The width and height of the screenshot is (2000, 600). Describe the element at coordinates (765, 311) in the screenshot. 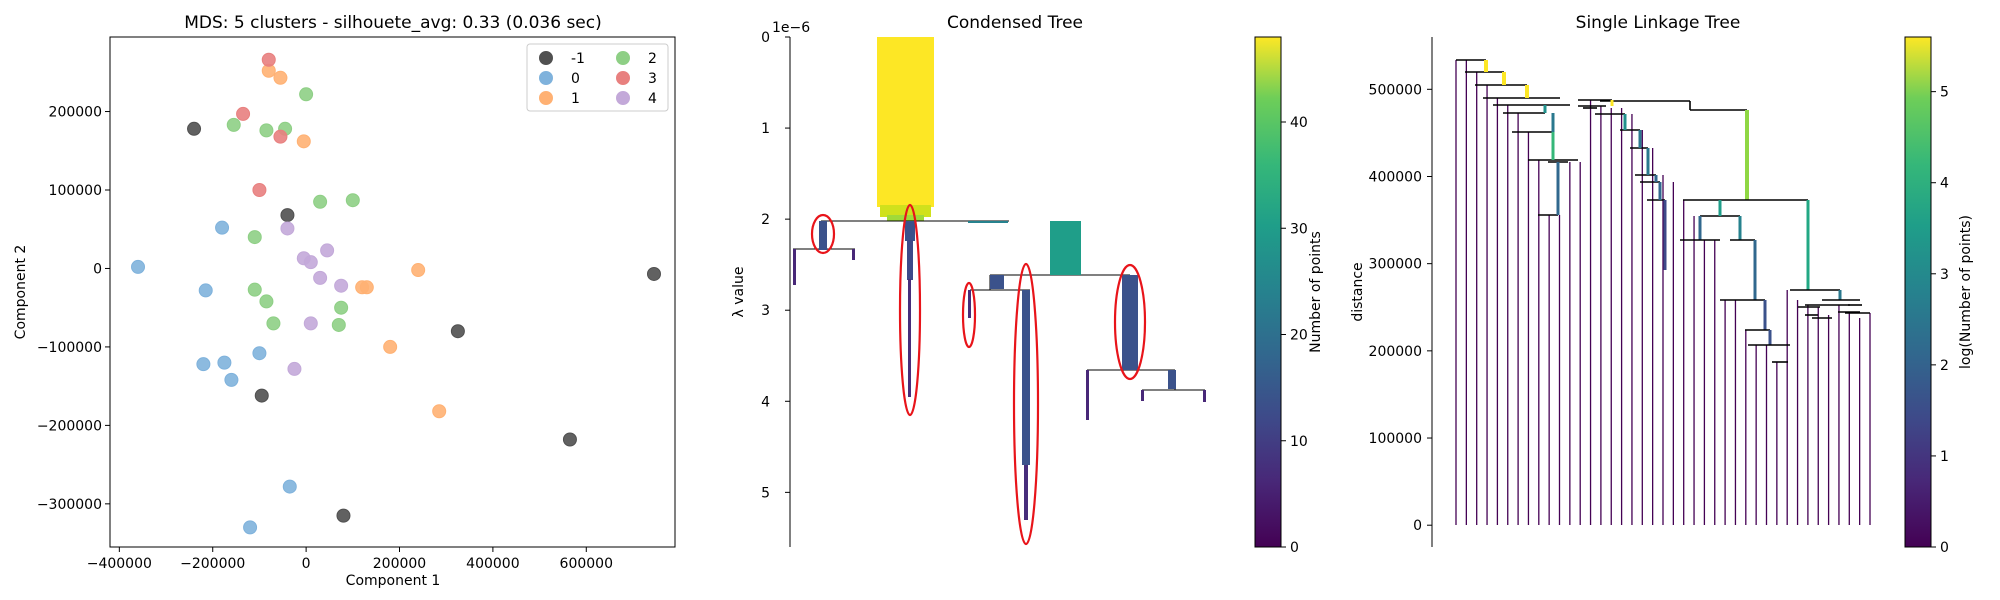

I see `y-tick-label: 3` at that location.